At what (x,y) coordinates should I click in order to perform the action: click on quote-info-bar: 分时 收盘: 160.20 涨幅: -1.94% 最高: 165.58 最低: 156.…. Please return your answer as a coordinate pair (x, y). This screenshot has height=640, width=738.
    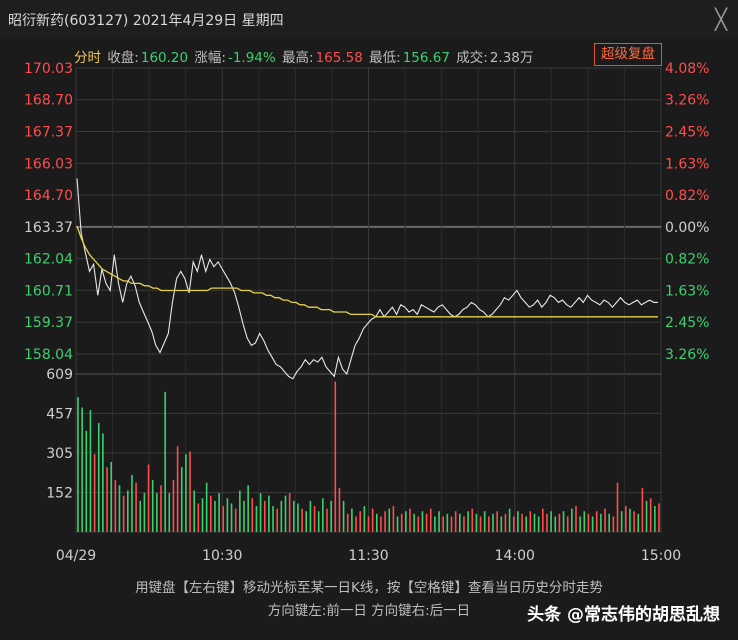
    Looking at the image, I should click on (304, 56).